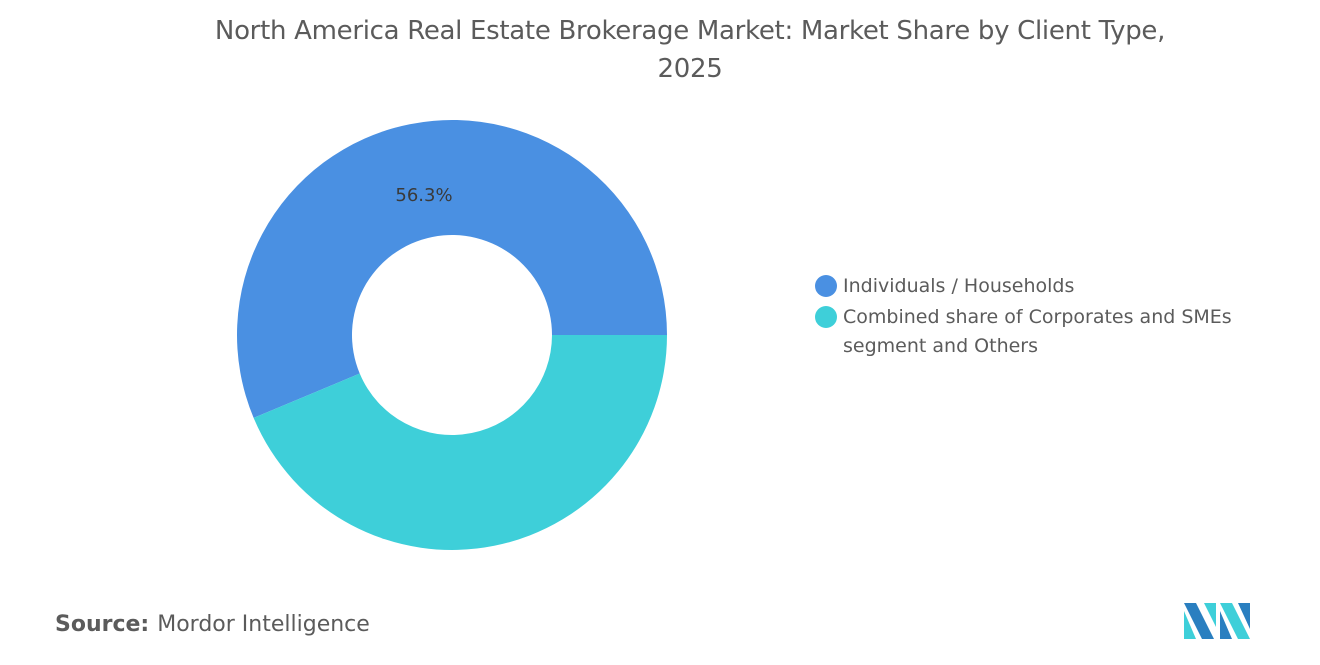 This screenshot has height=665, width=1320. I want to click on chart-title-line-2: 2025, so click(690, 69).